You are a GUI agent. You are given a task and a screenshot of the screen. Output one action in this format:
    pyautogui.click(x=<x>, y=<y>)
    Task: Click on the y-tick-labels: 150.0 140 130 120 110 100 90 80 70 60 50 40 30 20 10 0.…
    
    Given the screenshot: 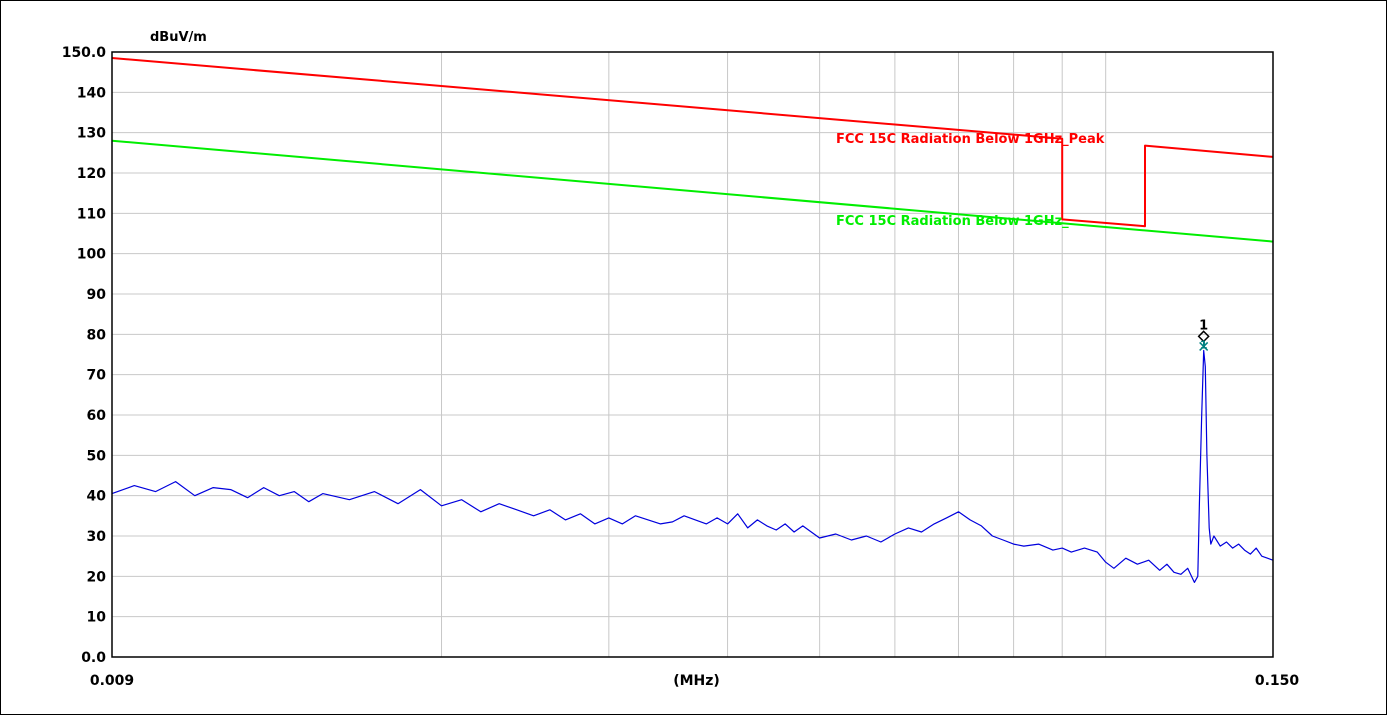 What is the action you would take?
    pyautogui.click(x=84, y=355)
    